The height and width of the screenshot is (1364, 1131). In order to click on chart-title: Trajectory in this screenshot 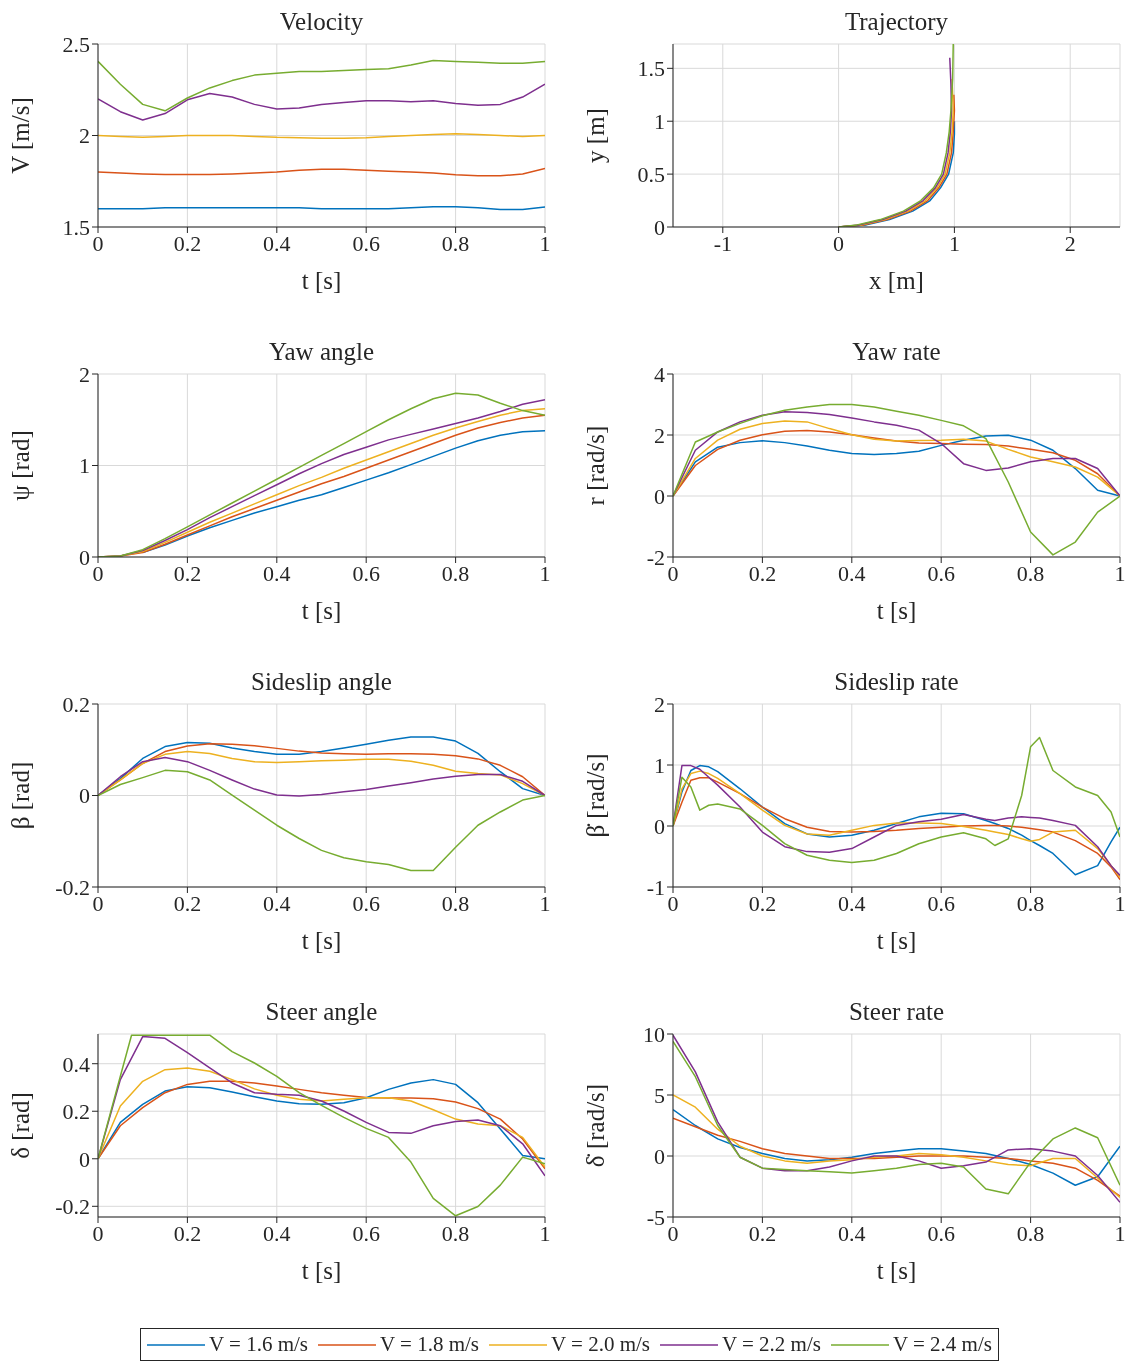, I will do `click(896, 22)`.